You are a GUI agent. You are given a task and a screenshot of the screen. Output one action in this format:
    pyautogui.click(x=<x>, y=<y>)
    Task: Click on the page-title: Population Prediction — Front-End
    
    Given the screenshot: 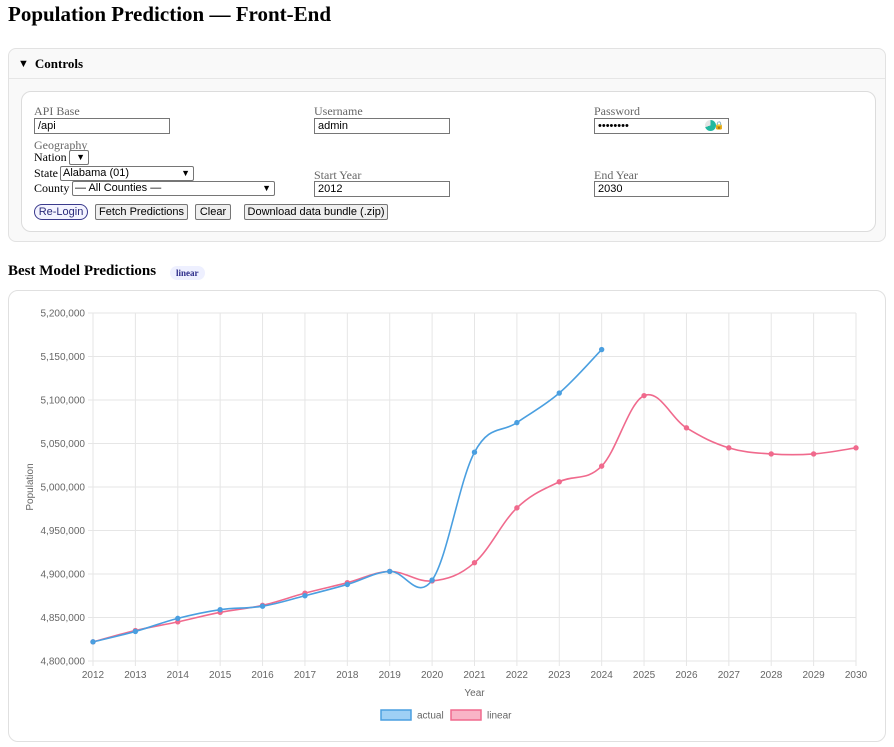 What is the action you would take?
    pyautogui.click(x=170, y=14)
    